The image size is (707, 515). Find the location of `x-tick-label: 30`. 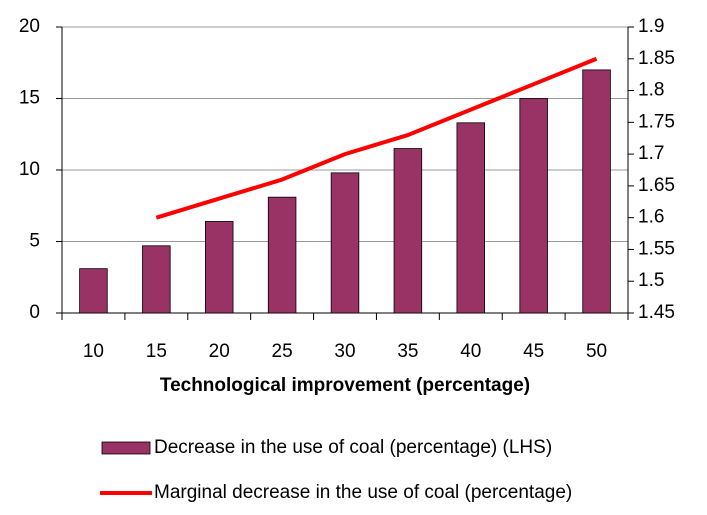

x-tick-label: 30 is located at coordinates (344, 351).